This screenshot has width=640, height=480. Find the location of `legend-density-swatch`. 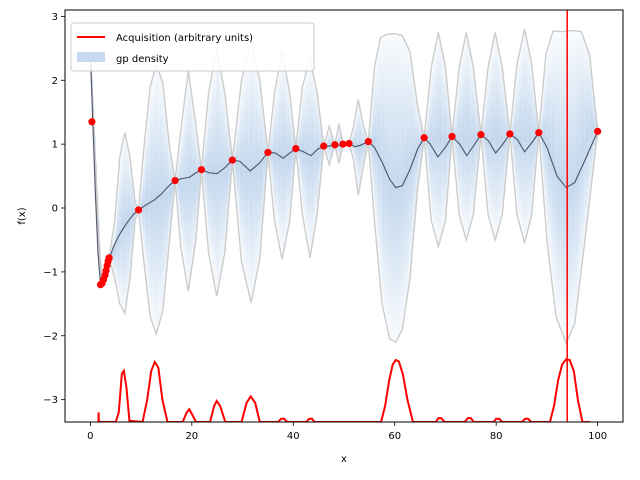

legend-density-swatch is located at coordinates (91, 57).